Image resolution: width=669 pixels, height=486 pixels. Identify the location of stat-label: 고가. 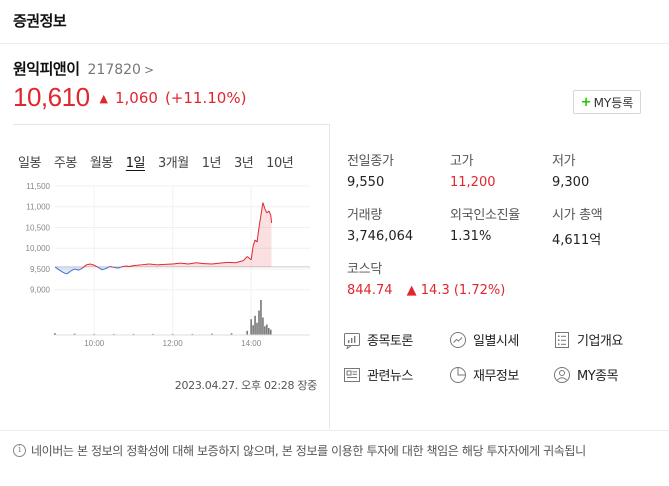
(462, 161).